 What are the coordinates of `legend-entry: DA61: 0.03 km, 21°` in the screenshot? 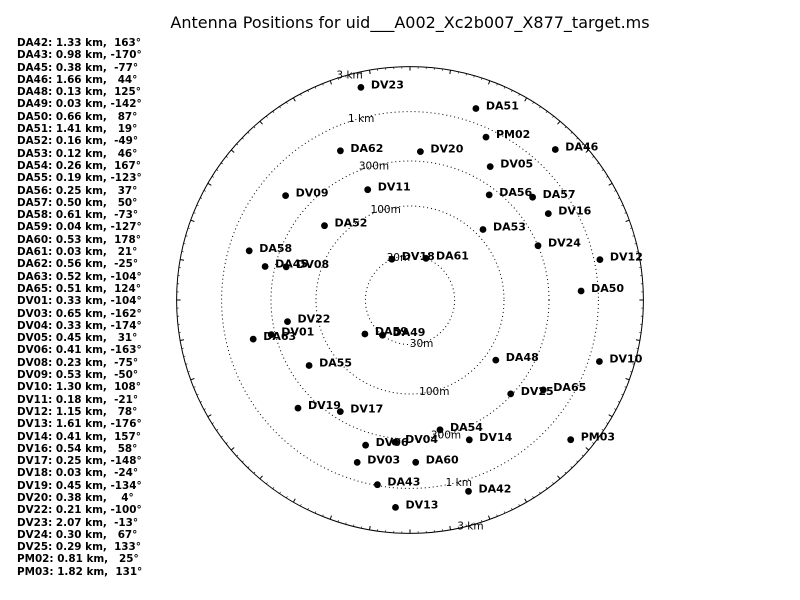 It's located at (77, 252).